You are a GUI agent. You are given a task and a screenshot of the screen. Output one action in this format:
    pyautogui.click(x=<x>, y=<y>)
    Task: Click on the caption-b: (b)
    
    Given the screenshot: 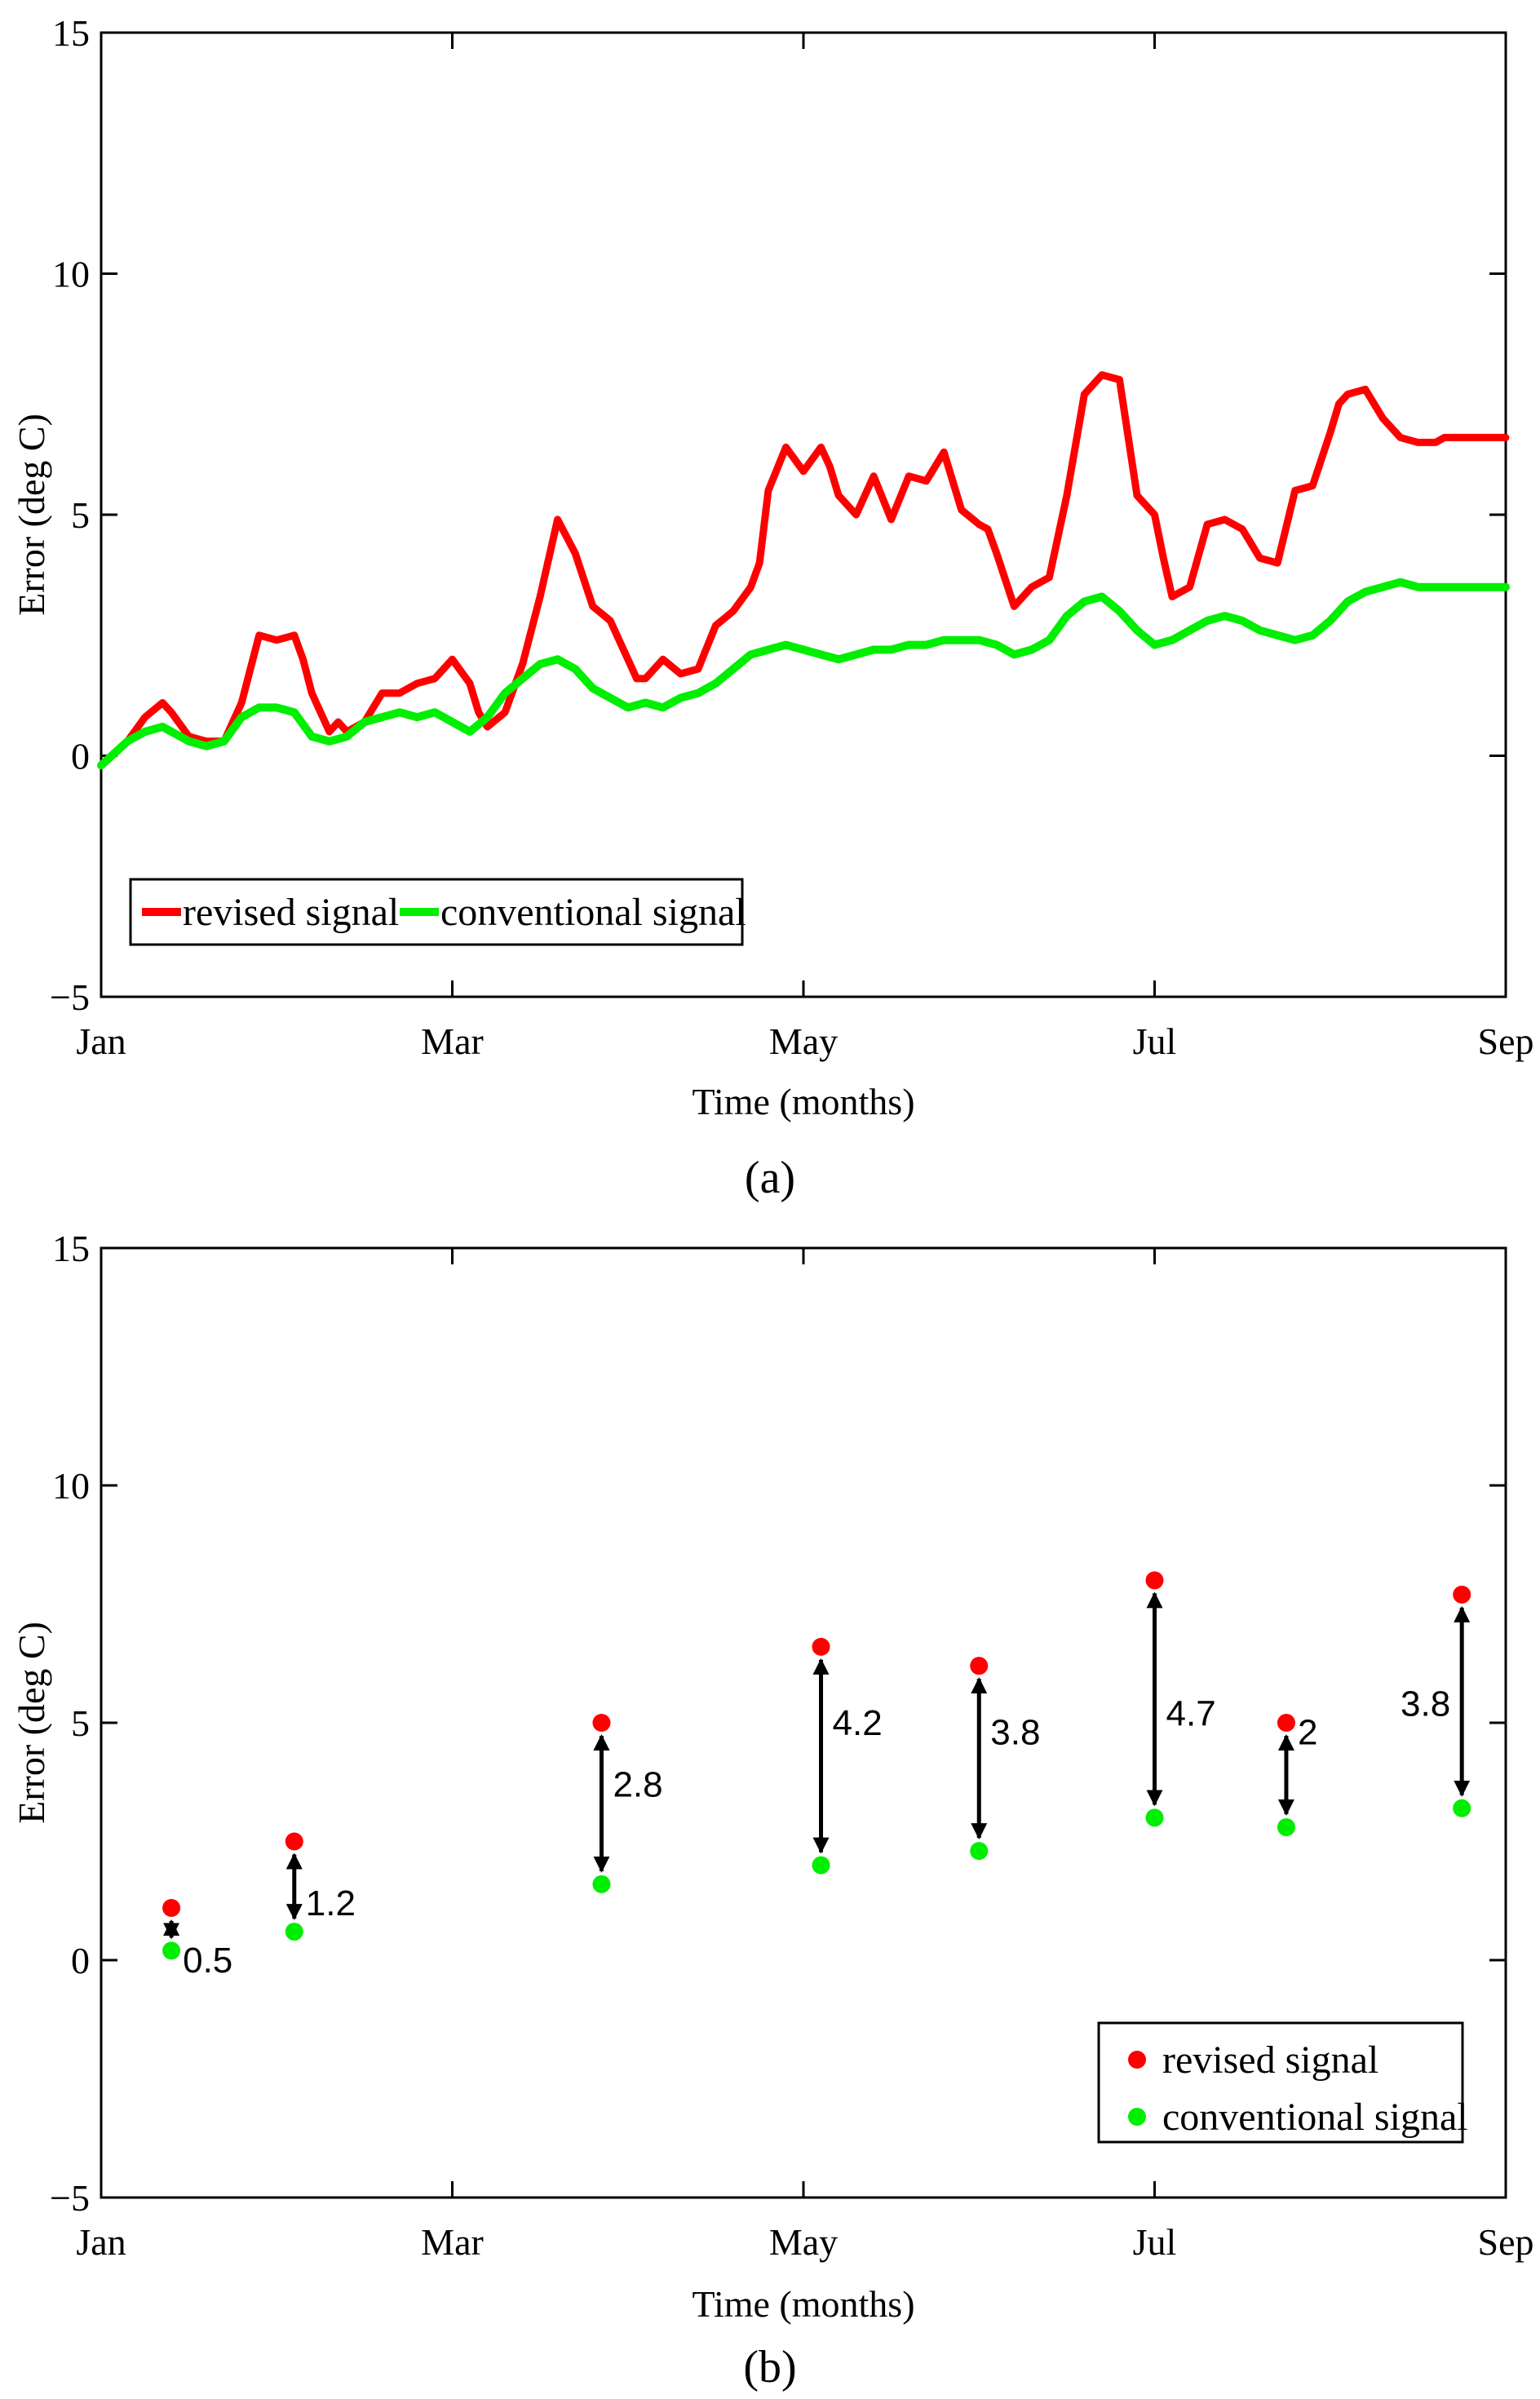 What is the action you would take?
    pyautogui.click(x=770, y=2367)
    